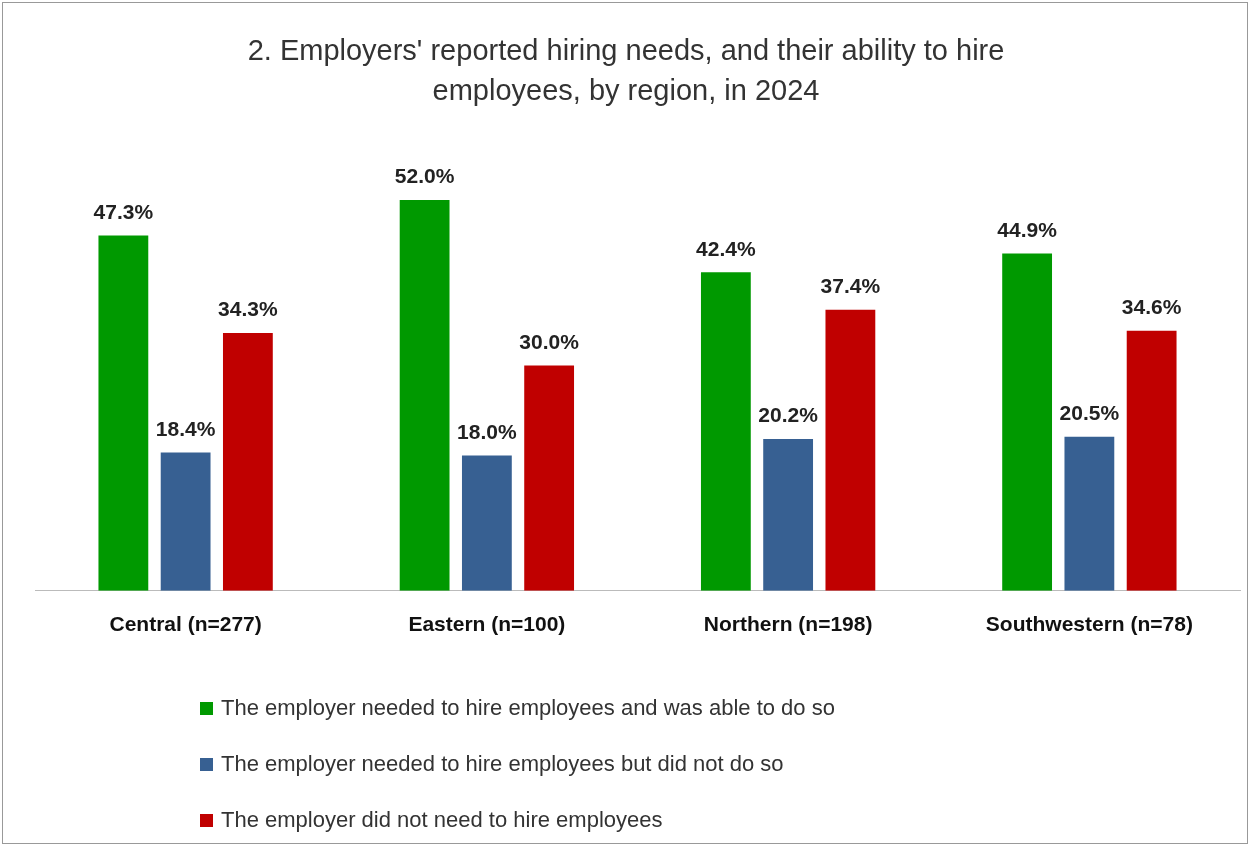 This screenshot has height=848, width=1252. I want to click on data-label: 20.2%, so click(788, 415).